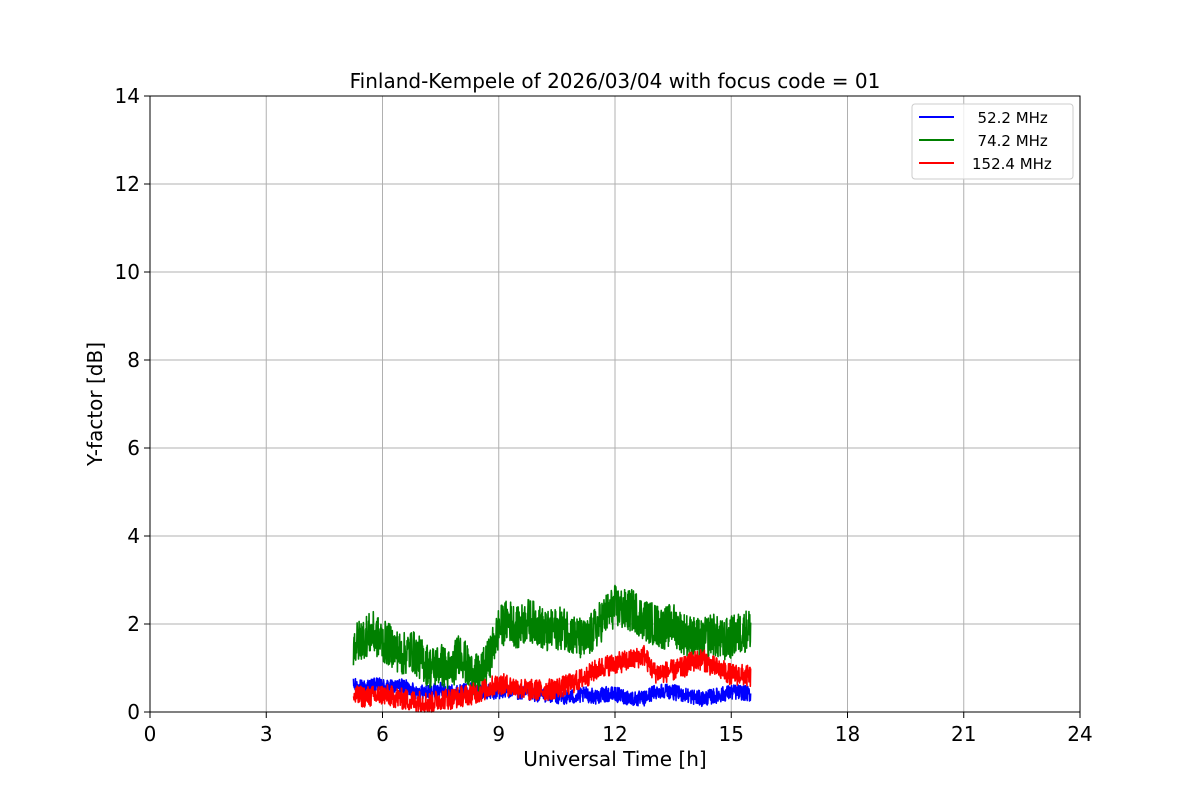 The image size is (1200, 800). I want to click on y-tick-label-14: 14, so click(127, 96).